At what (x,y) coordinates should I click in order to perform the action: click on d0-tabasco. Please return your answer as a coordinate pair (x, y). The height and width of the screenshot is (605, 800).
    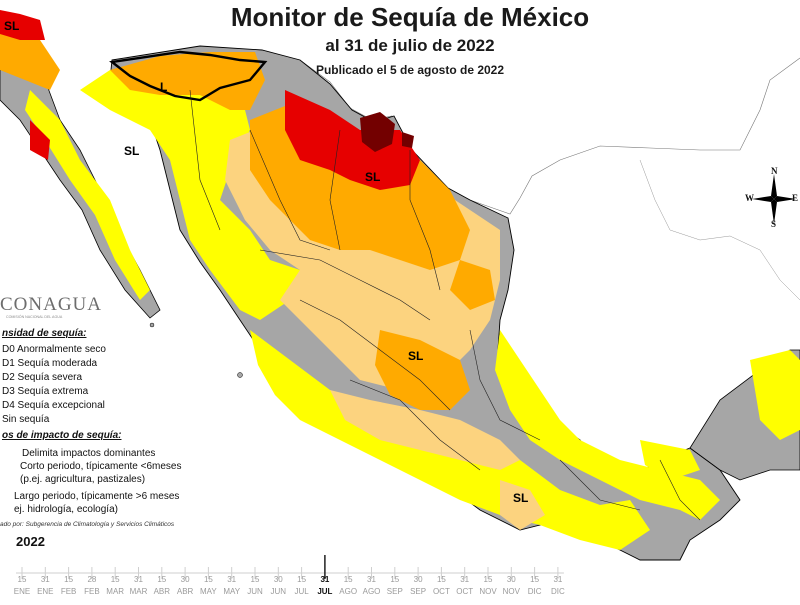
    Looking at the image, I should click on (670, 460).